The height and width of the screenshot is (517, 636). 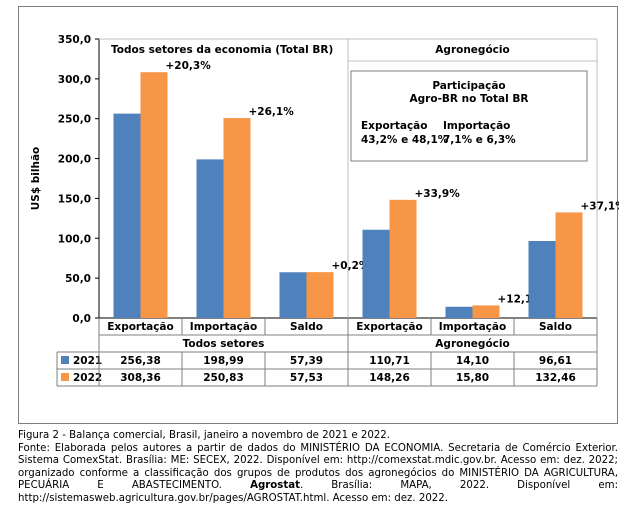 I want to click on data-table-cell: 57,39, so click(x=306, y=361).